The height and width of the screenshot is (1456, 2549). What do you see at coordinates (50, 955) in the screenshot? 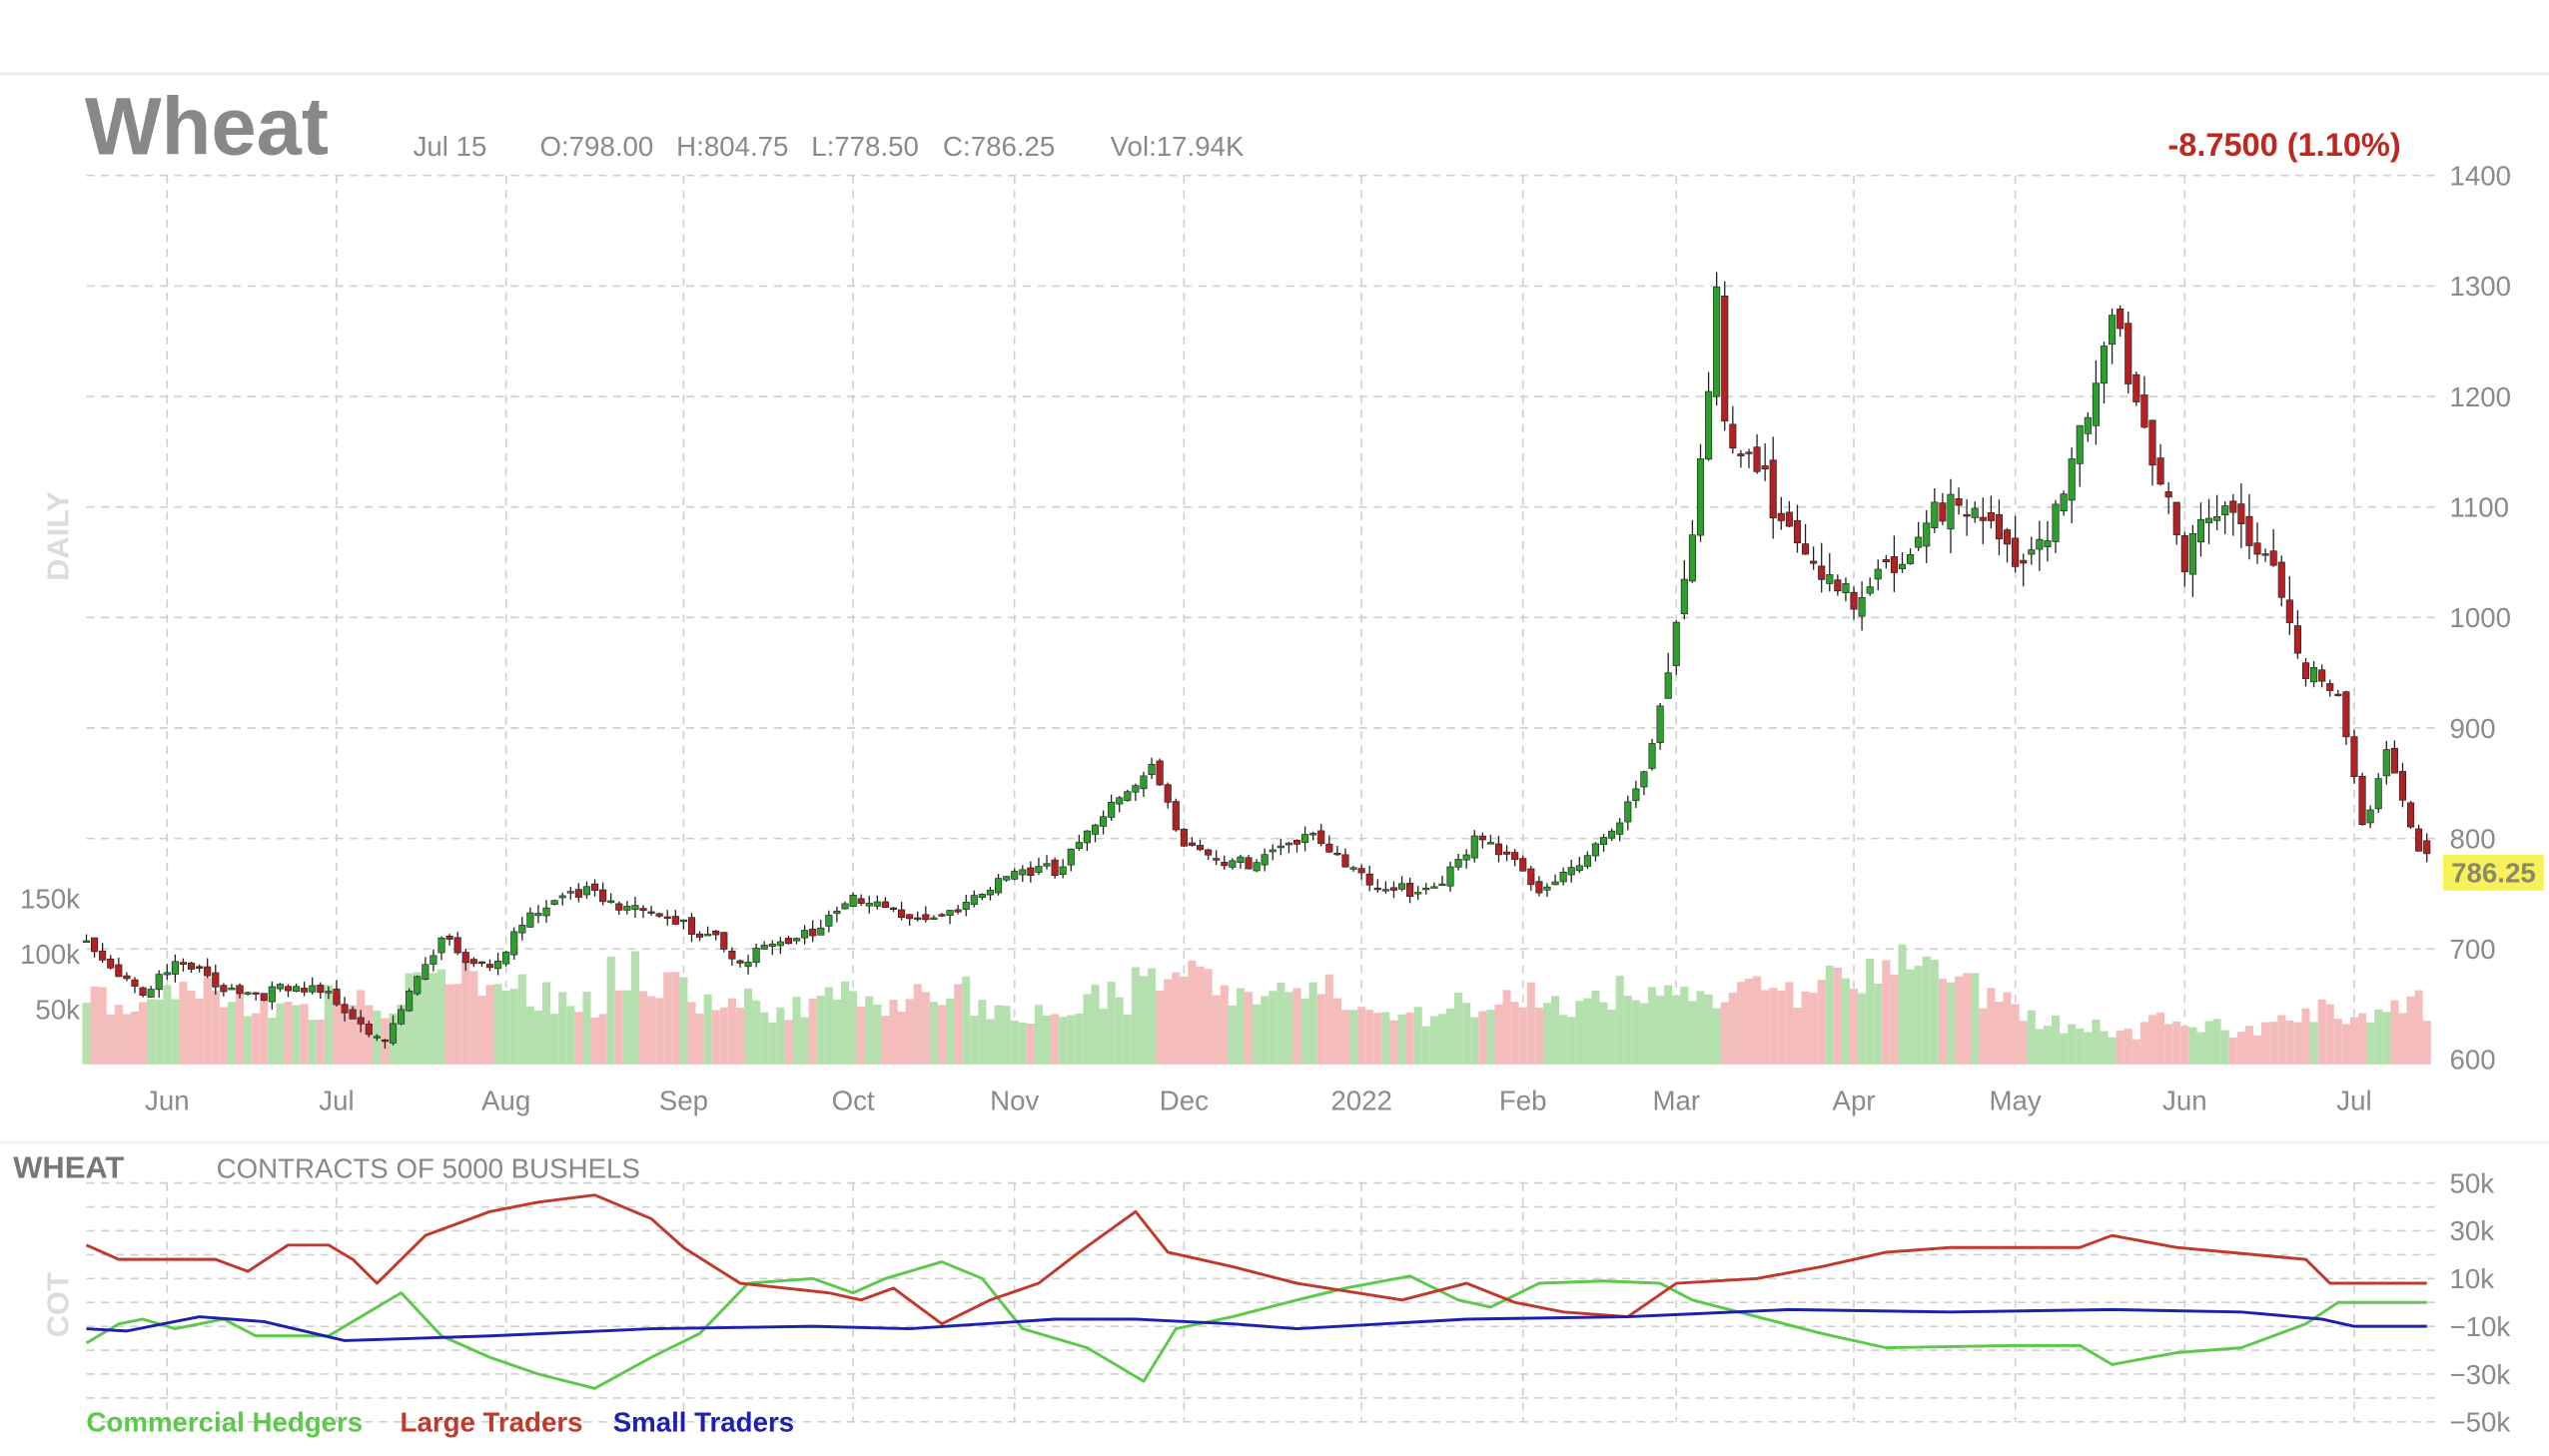
I see `volume-axis: 50k 100k 150k` at bounding box center [50, 955].